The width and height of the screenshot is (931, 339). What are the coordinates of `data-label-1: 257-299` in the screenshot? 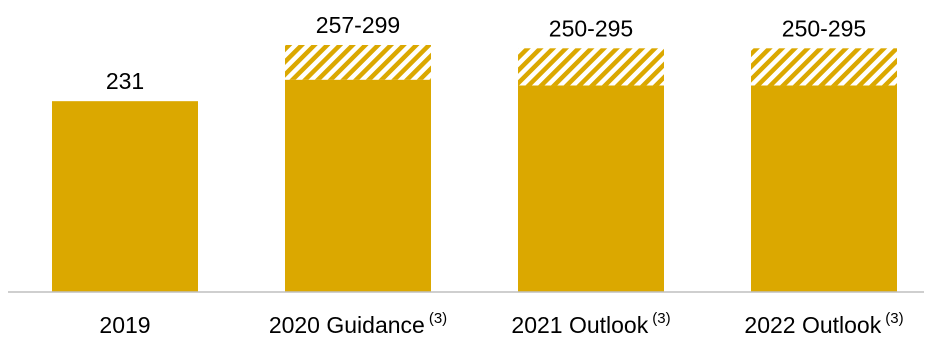 It's located at (358, 25).